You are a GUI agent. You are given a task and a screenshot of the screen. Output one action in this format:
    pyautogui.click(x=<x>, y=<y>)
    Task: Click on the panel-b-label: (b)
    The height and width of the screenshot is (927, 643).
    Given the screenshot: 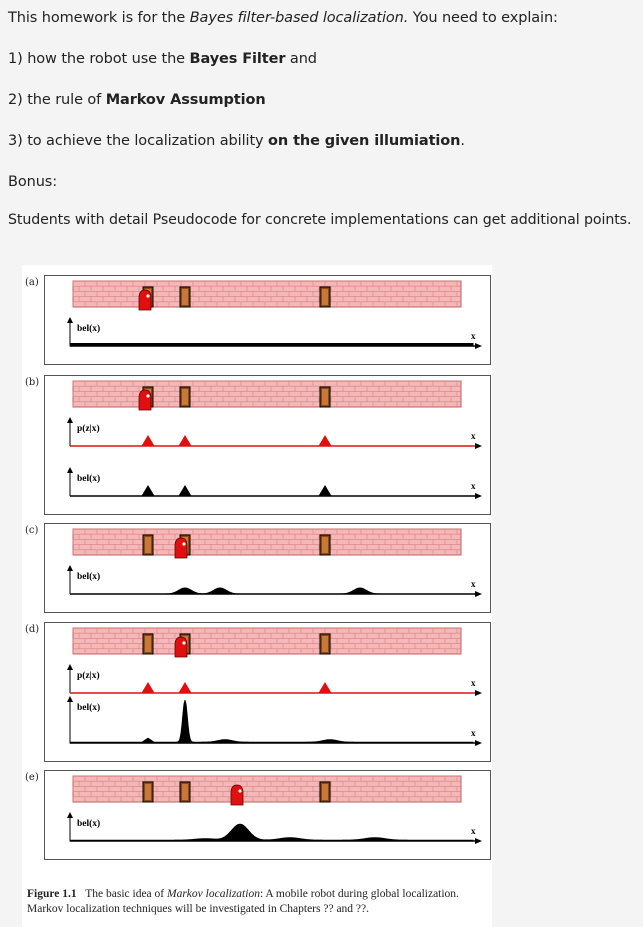 What is the action you would take?
    pyautogui.click(x=32, y=382)
    